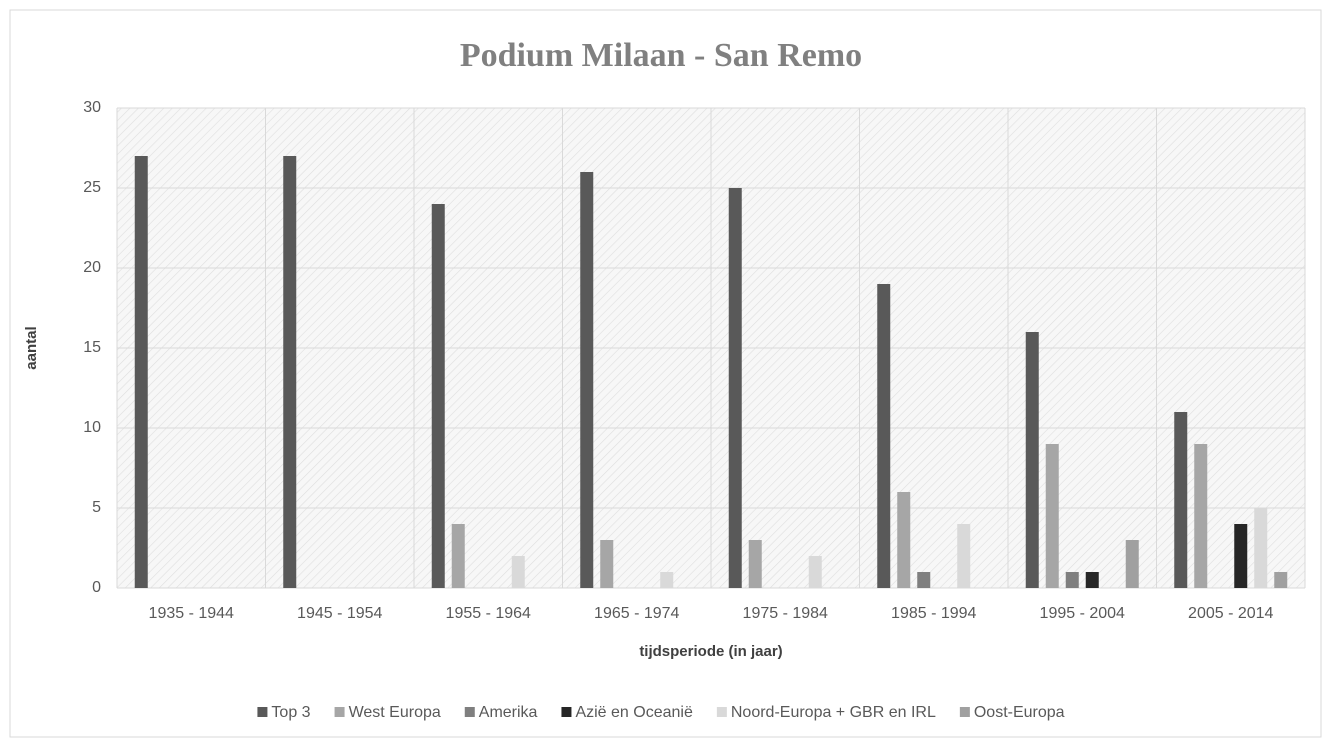 Image resolution: width=1322 pixels, height=738 pixels. I want to click on x-axis-title: tijdsperiode (in jaar), so click(710, 651).